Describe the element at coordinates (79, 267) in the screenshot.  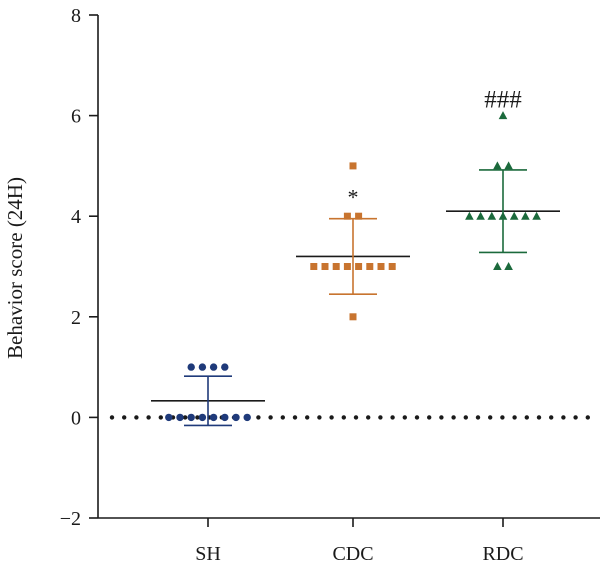
I see `y-axis-ticks: −2 0 2 4 6 8` at that location.